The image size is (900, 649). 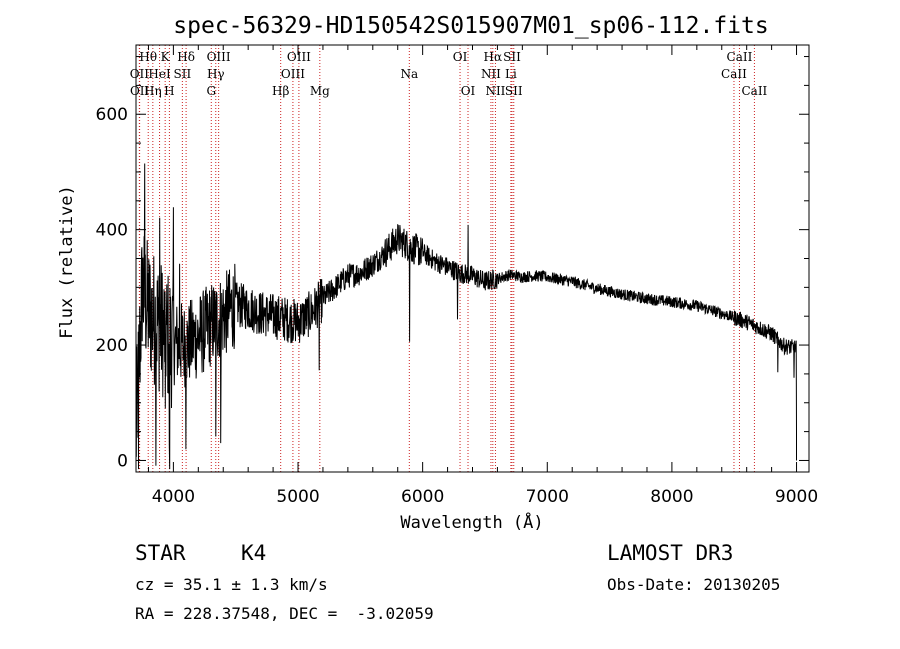 What do you see at coordinates (284, 613) in the screenshot?
I see `sky-coordinates: RA = 228.37548, DEC = -3.02059` at bounding box center [284, 613].